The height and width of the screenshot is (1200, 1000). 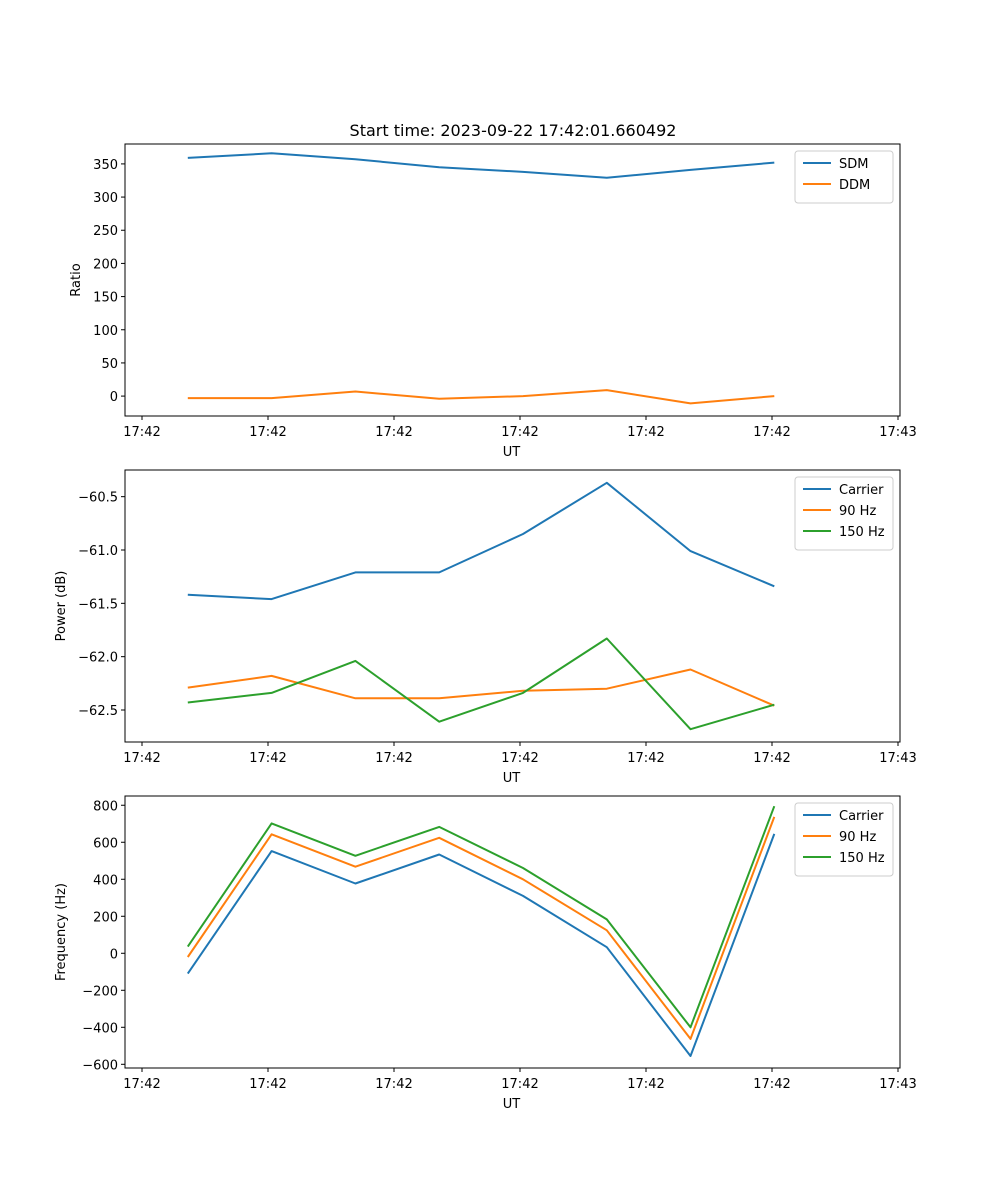 I want to click on legend: SDM DDM, so click(x=844, y=177).